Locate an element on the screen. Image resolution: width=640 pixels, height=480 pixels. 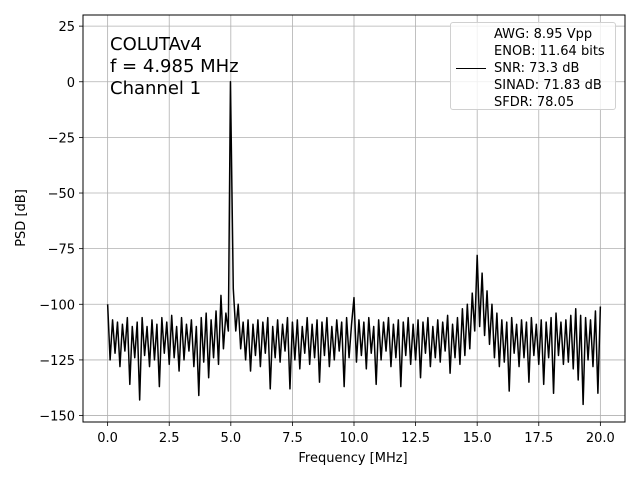
annotation: COLUTAv4 is located at coordinates (156, 44).